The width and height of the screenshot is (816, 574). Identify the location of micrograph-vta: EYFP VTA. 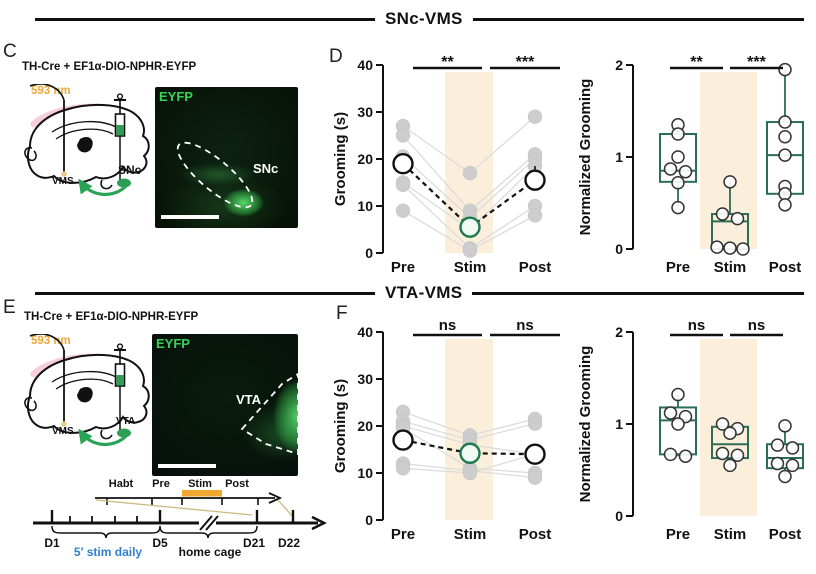
(225, 405).